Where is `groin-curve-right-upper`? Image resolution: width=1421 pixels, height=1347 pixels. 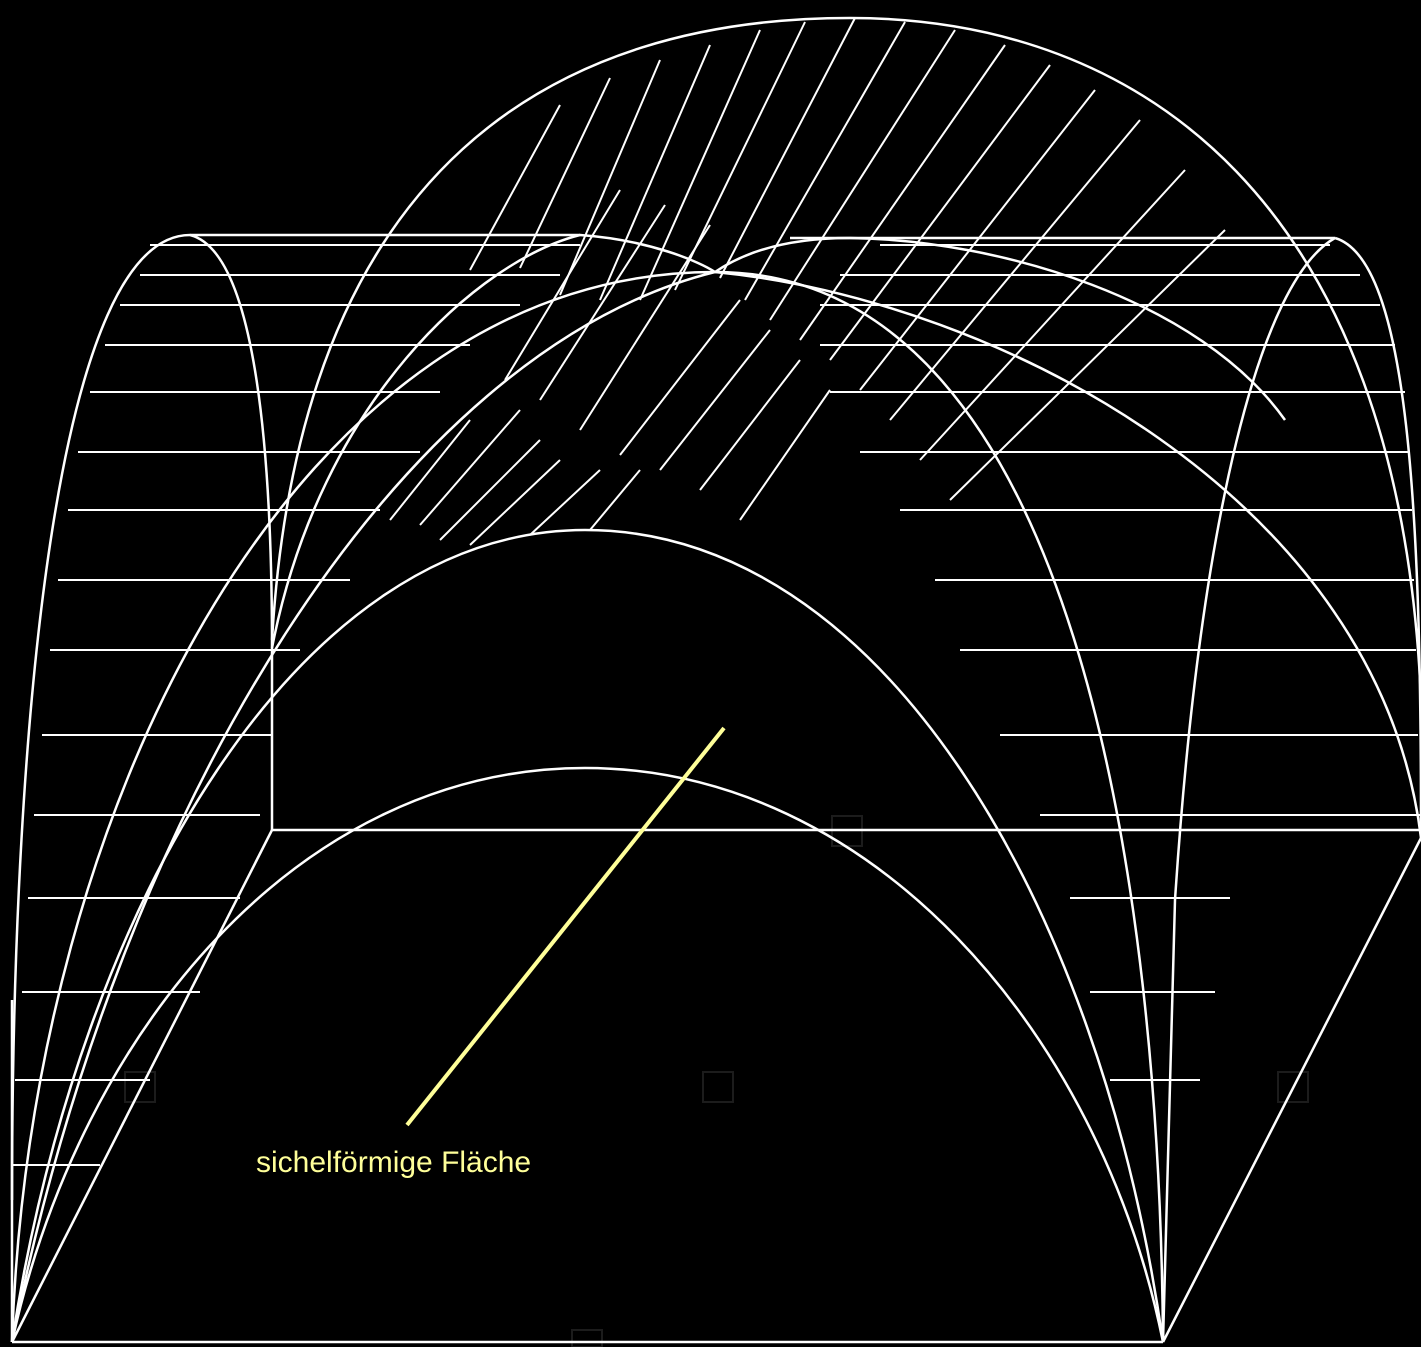
groin-curve-right-upper is located at coordinates (1000, 328).